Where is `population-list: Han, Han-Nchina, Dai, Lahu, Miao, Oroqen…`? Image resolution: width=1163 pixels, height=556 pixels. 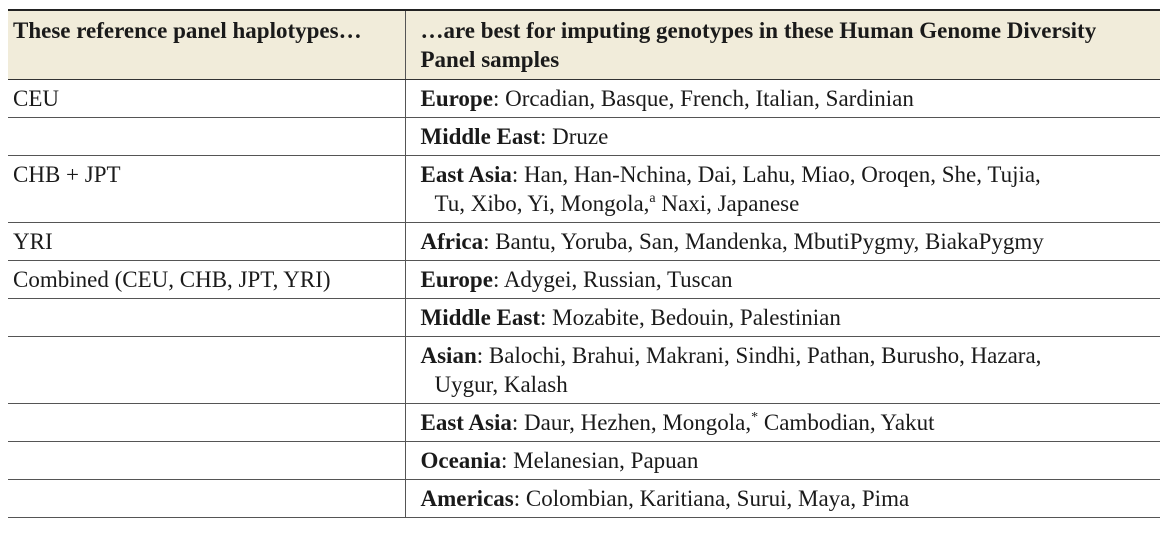
population-list: Han, Han-Nchina, Dai, Lahu, Miao, Oroqen… is located at coordinates (782, 174).